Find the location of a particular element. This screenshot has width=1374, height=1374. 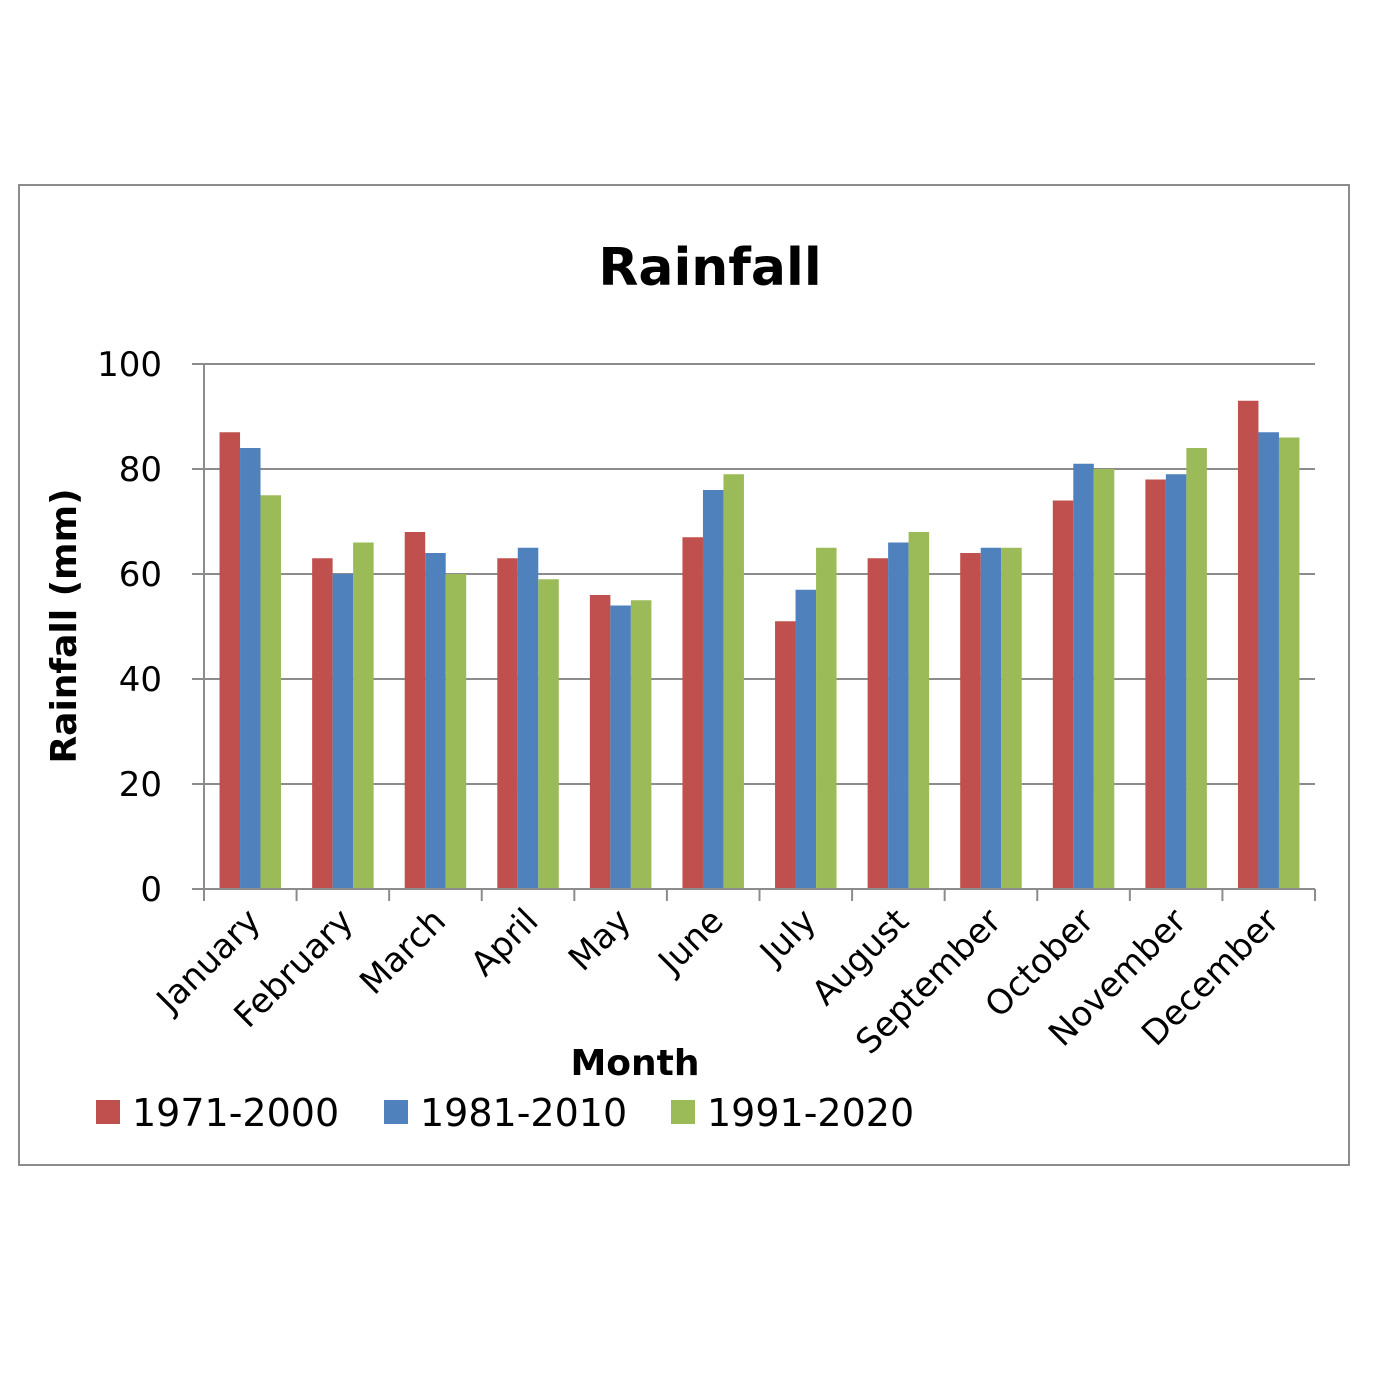

y-tick-label: 40 is located at coordinates (140, 680).